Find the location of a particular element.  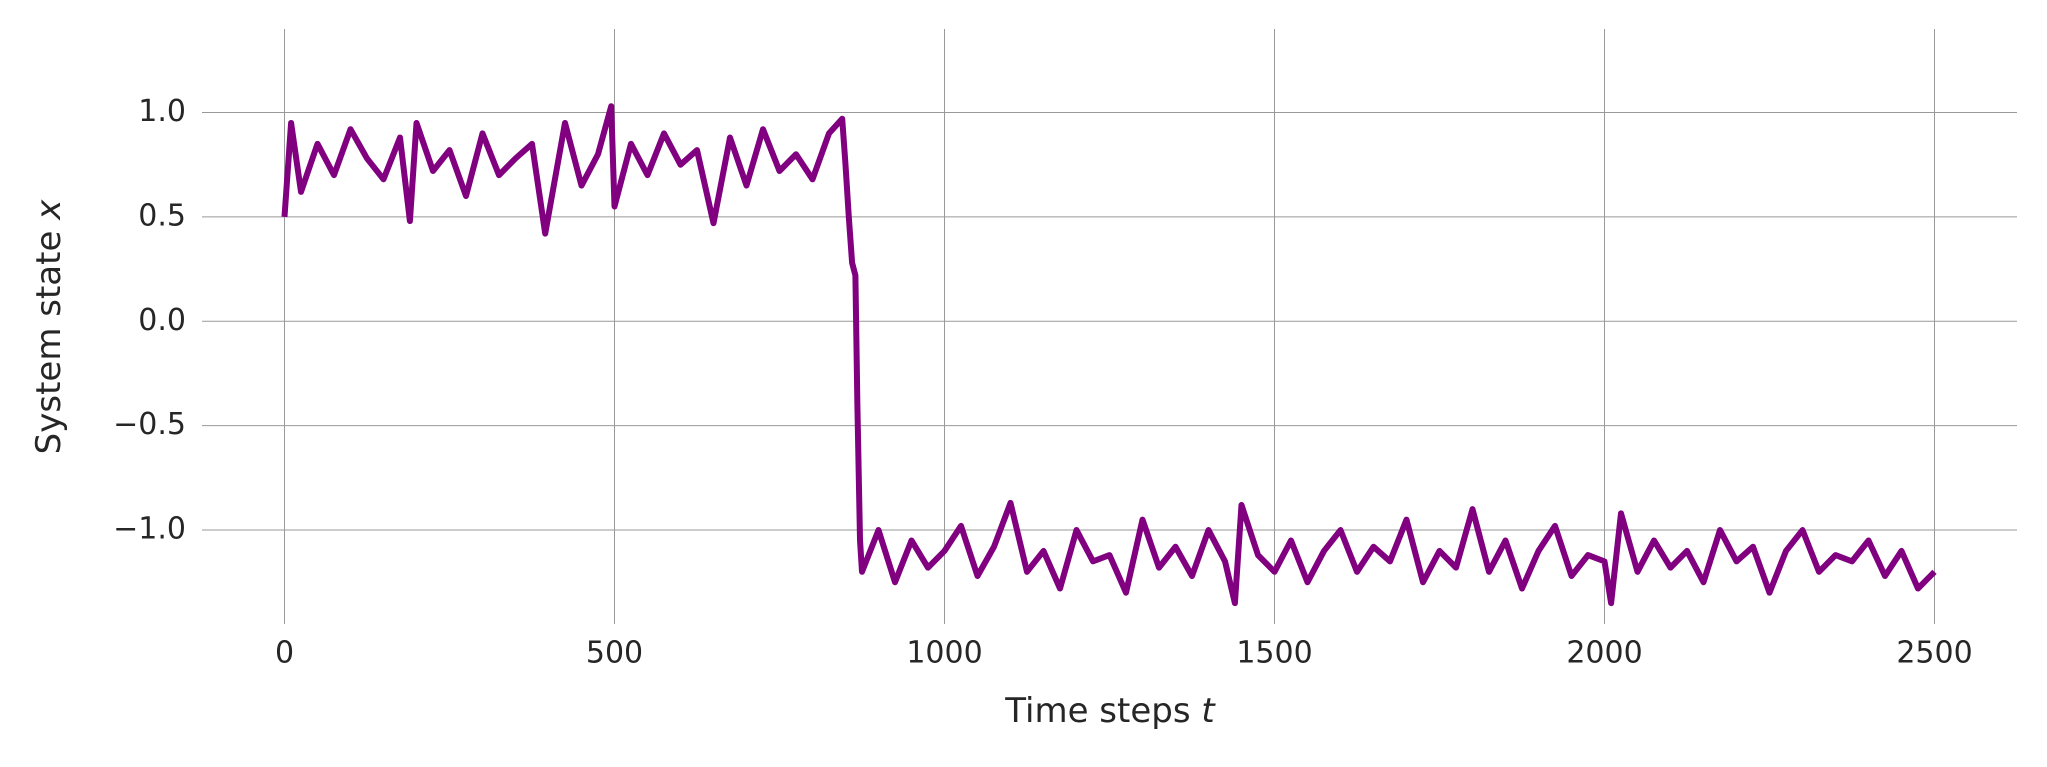

x-tick-label: 1000 is located at coordinates (944, 653).